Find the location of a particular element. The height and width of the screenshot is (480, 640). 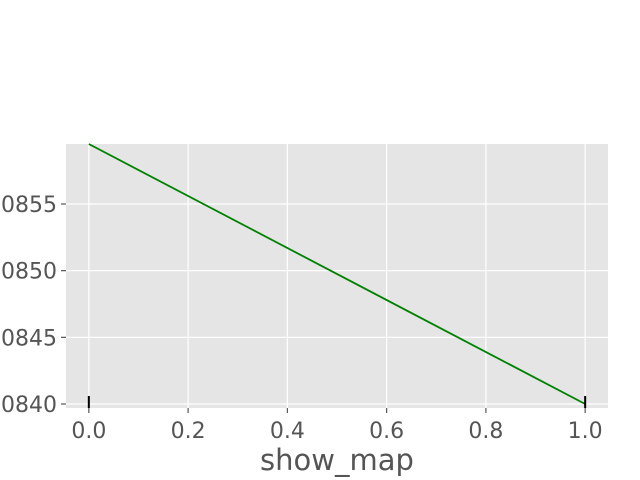

x-axis-label: show_map is located at coordinates (337, 460).